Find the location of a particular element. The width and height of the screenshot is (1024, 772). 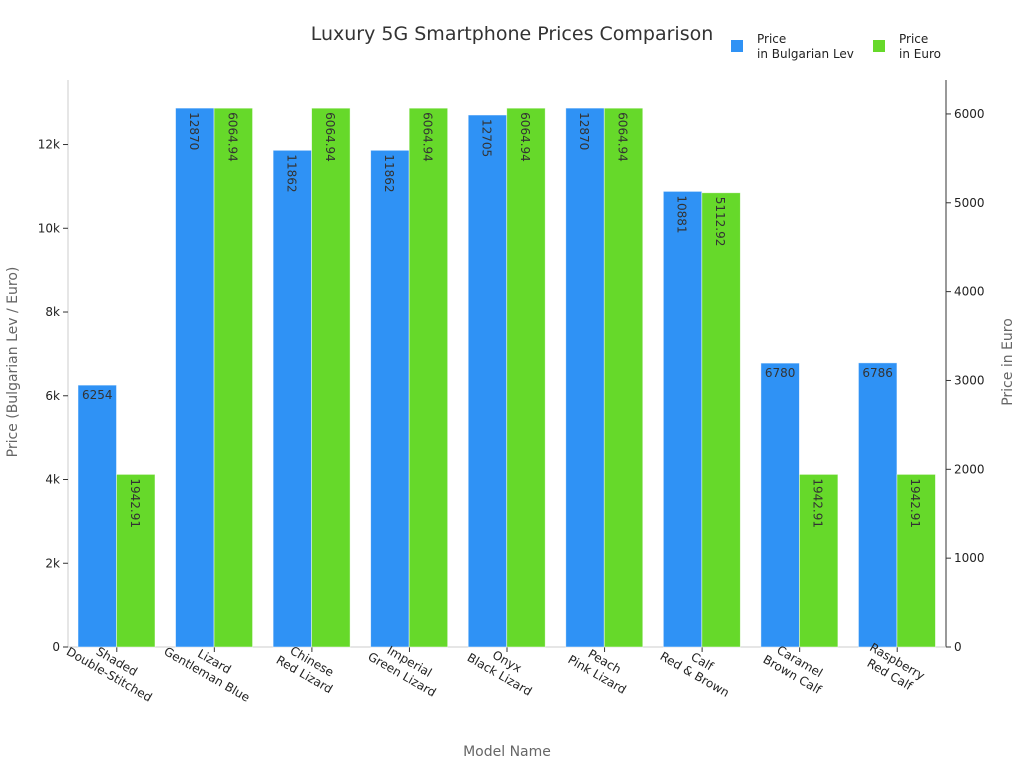

y-left-tick-label: 12k is located at coordinates (49, 145).